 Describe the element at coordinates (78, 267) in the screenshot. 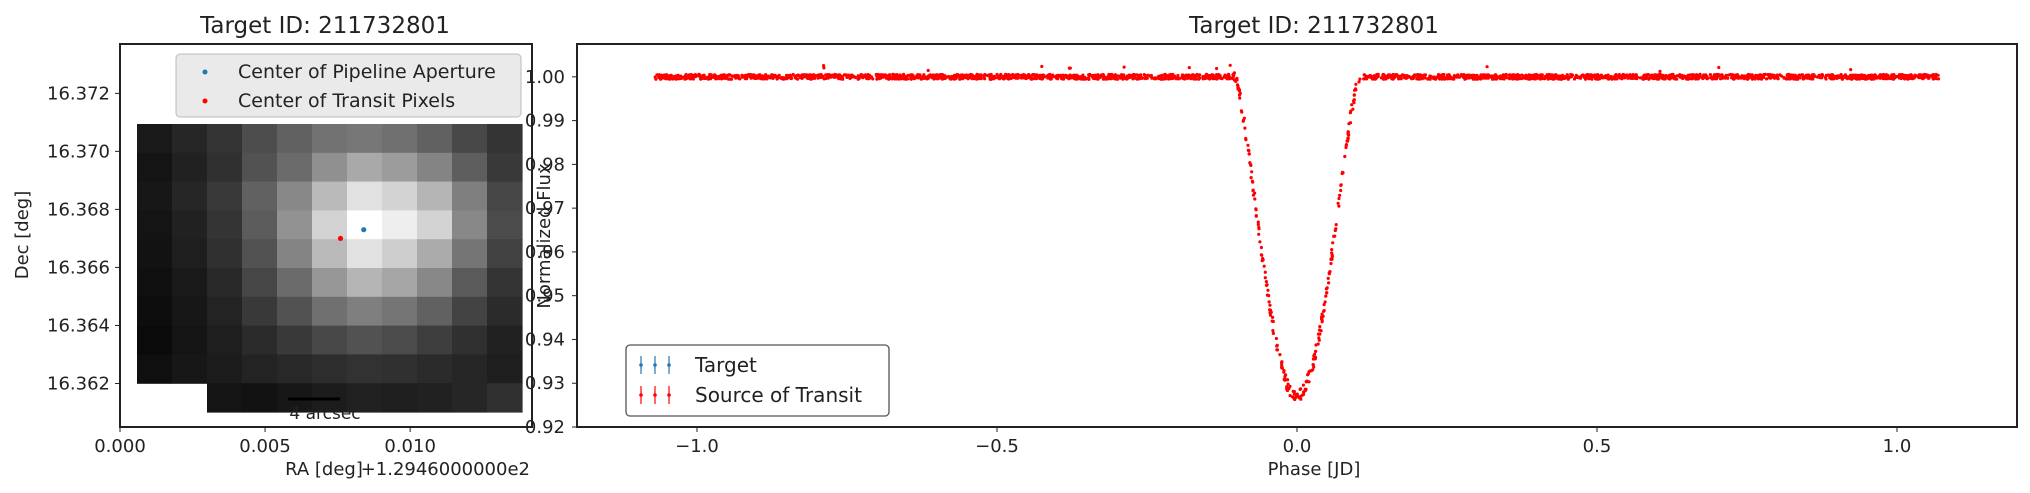

I see `y-tick-label: 16.366` at that location.